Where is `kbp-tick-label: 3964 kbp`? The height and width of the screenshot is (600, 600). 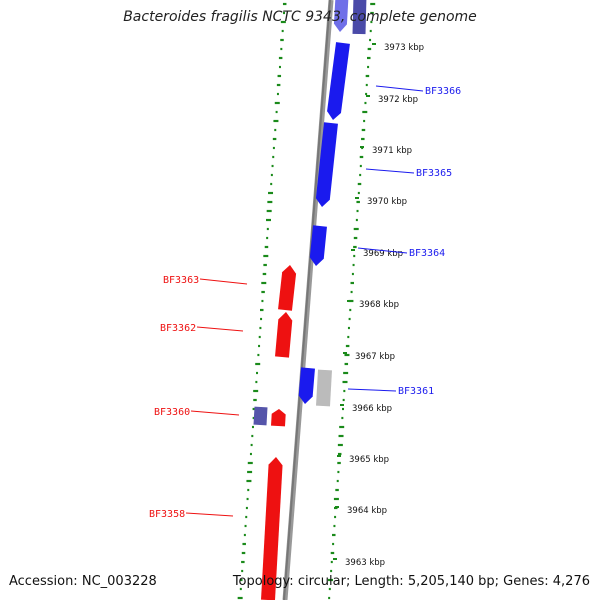 kbp-tick-label: 3964 kbp is located at coordinates (367, 511).